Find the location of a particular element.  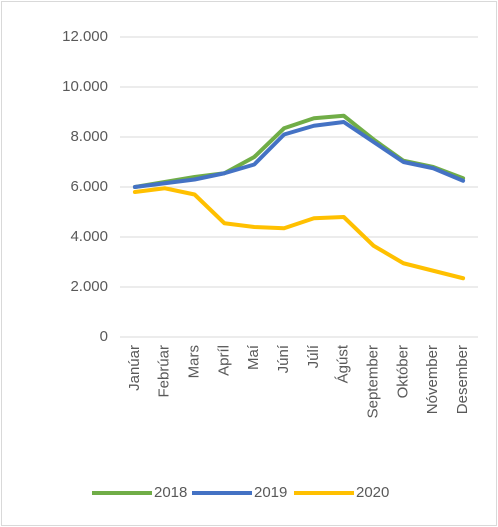

y-tick-label: 2.000 is located at coordinates (89, 286).